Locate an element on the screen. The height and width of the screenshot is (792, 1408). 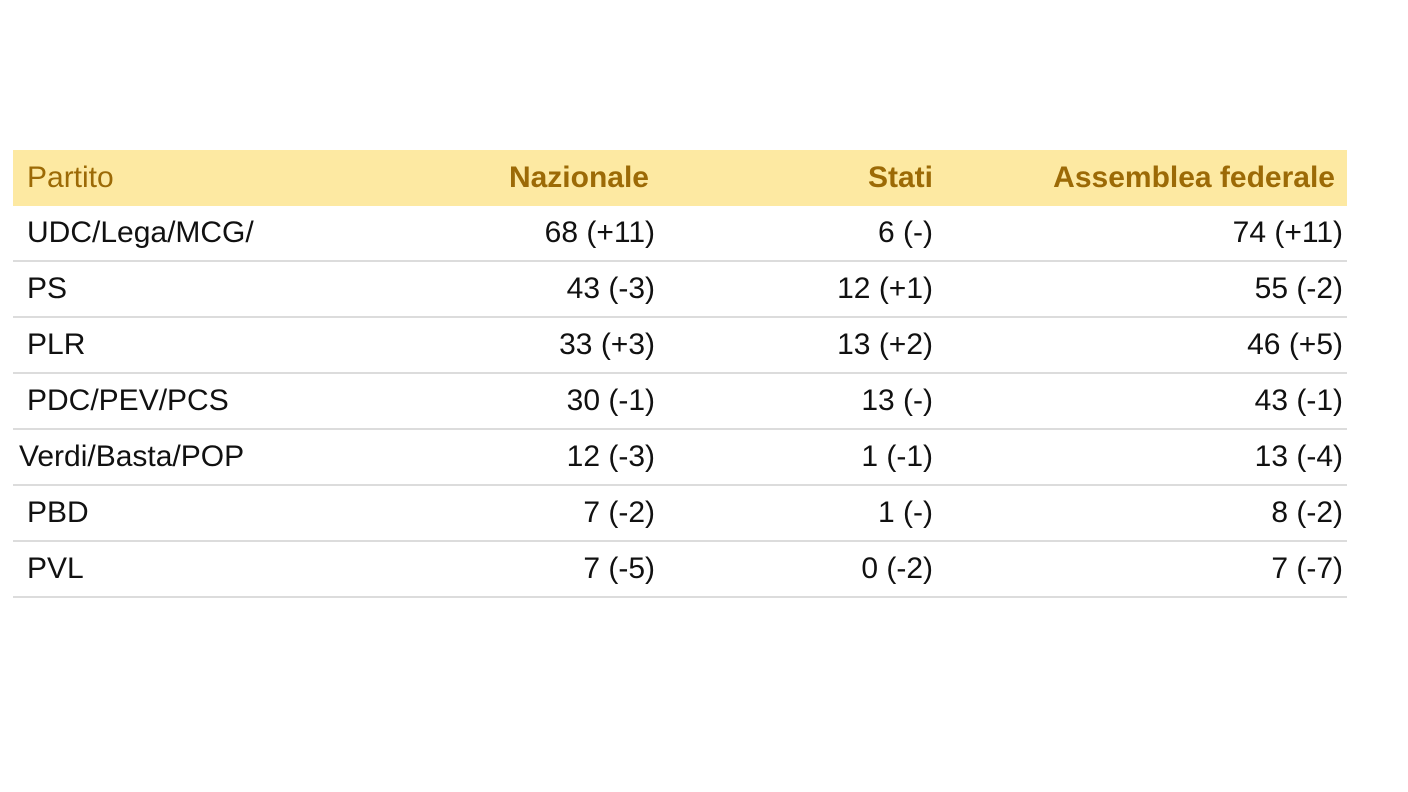
table-row: PVL 7 (-5) 0 (-2) 7 (-7) is located at coordinates (680, 570).